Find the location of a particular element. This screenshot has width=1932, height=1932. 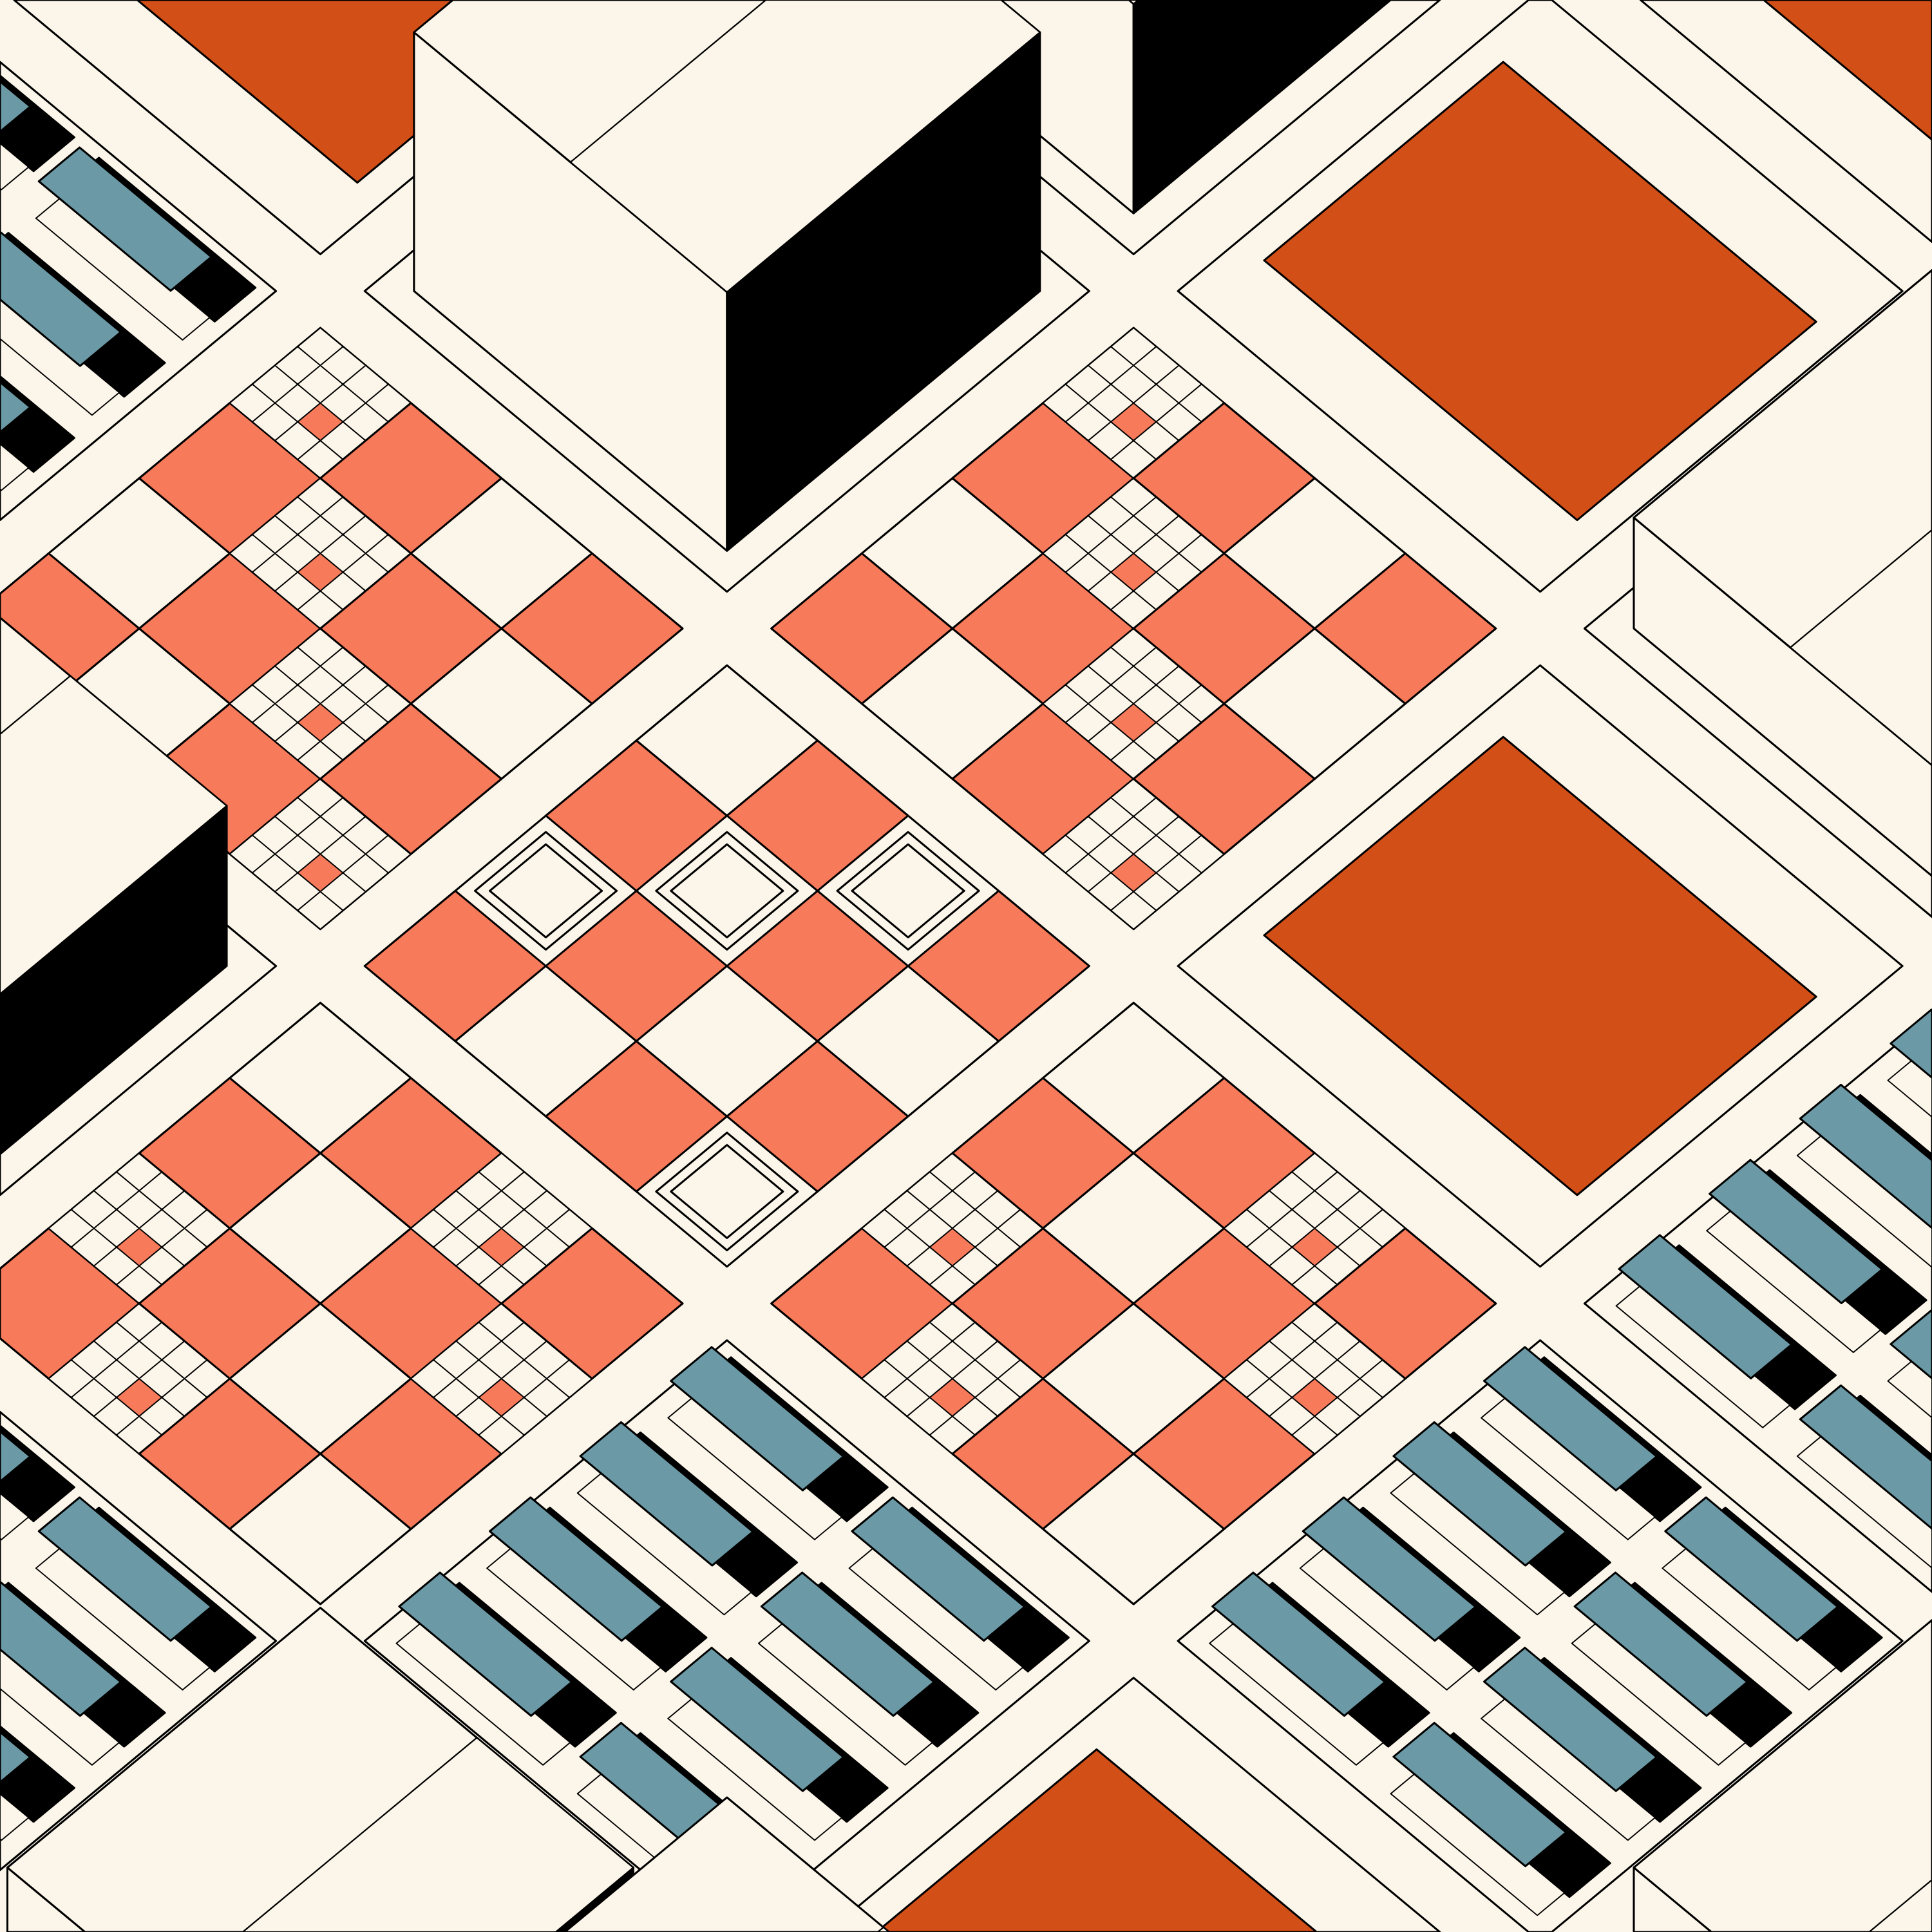

solar-lot-base is located at coordinates (1541, 1636).